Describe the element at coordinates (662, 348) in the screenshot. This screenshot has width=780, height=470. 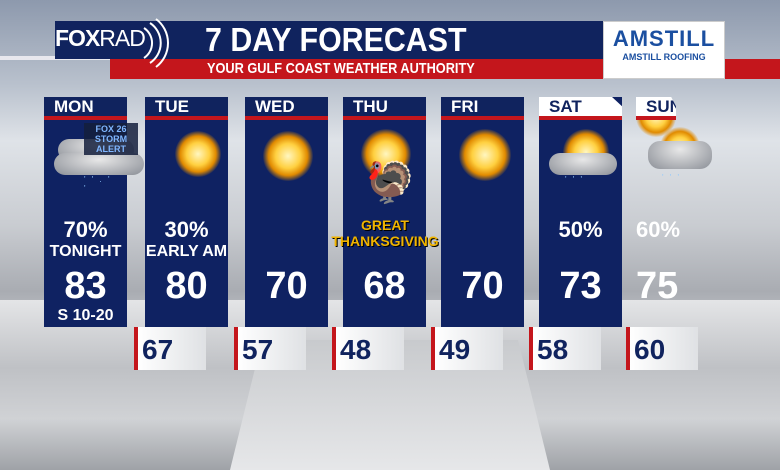
I see `low-temp: 60` at that location.